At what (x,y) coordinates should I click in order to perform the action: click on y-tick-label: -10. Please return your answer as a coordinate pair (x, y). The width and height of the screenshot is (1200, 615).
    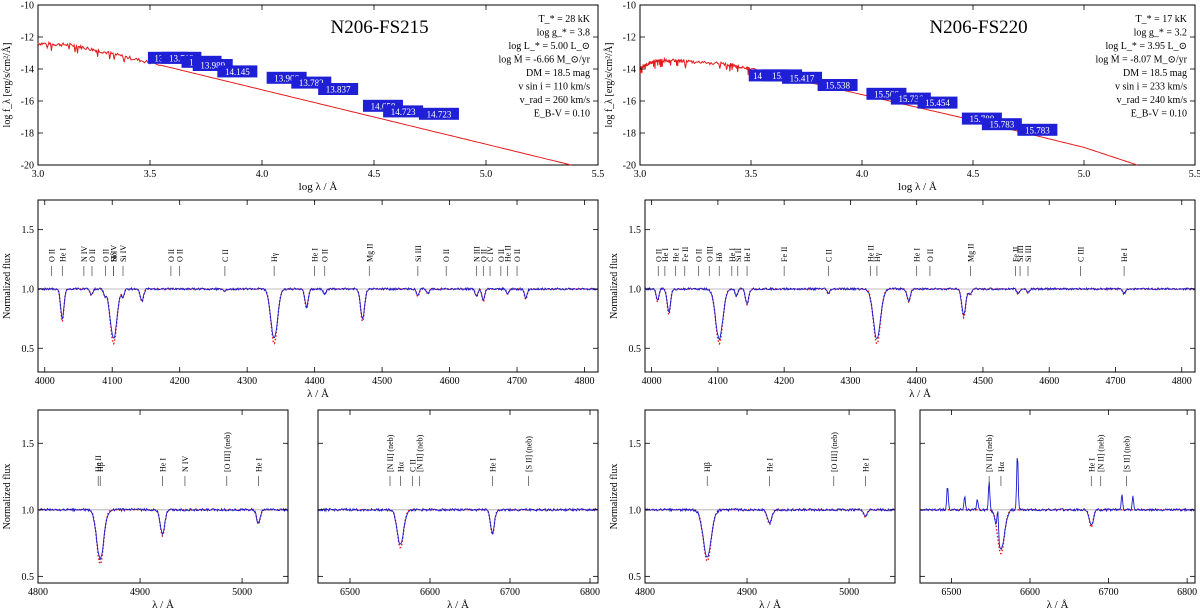
    Looking at the image, I should click on (27, 6).